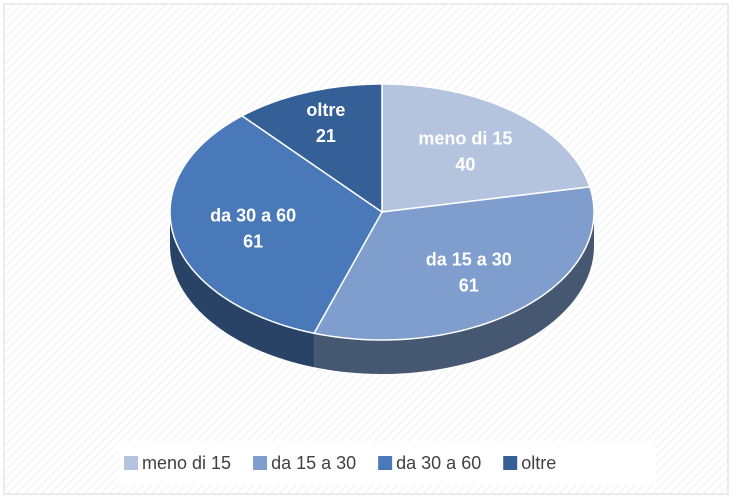  Describe the element at coordinates (253, 216) in the screenshot. I see `category-label: da 30 a 60` at that location.